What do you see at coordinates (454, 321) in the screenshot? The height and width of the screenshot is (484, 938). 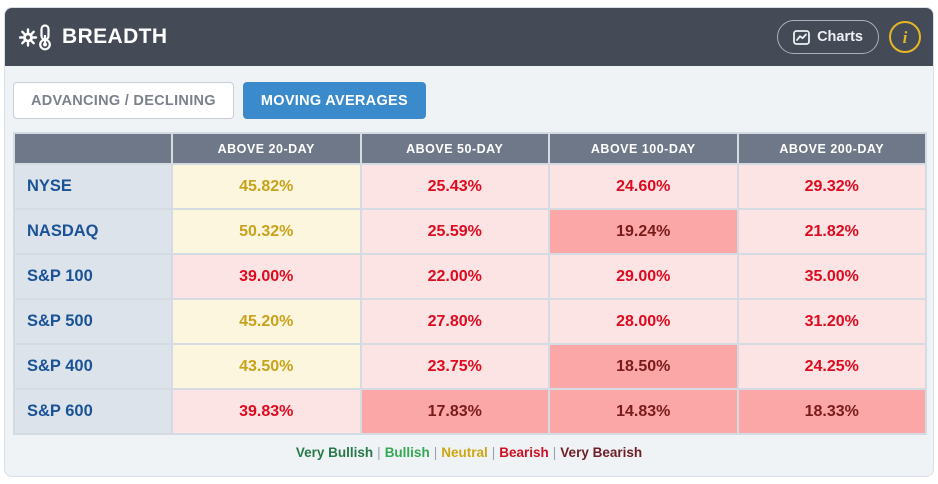 I see `breadth-value-cell: 27.80%` at bounding box center [454, 321].